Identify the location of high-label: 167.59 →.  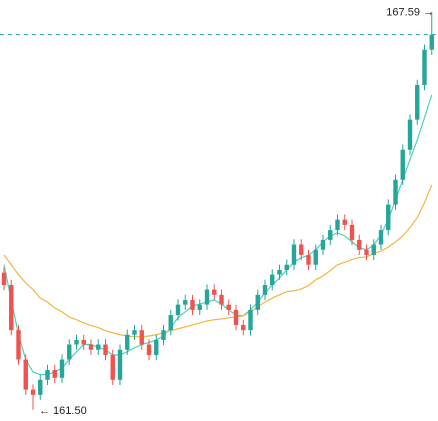
(410, 13).